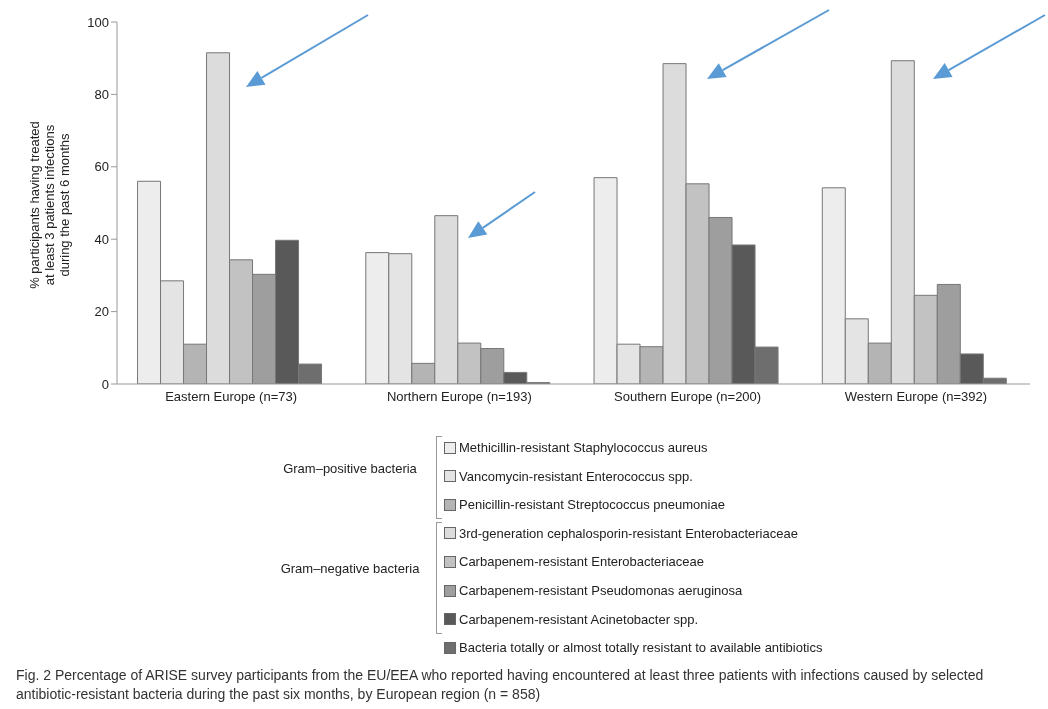 The height and width of the screenshot is (709, 1048). Describe the element at coordinates (98, 22) in the screenshot. I see `y-tick-label: 100` at that location.